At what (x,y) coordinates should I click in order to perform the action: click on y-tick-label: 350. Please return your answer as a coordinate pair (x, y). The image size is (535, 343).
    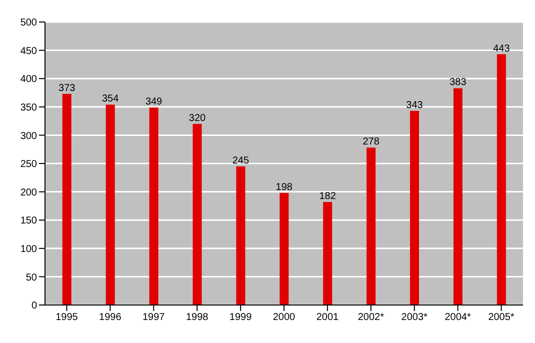
    Looking at the image, I should click on (29, 108).